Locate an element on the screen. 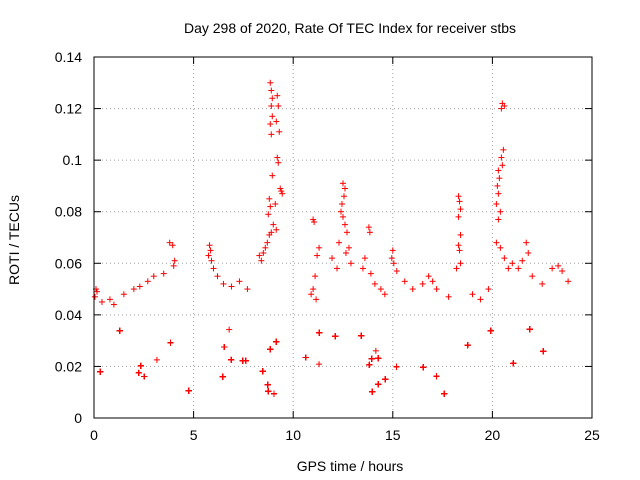 Image resolution: width=640 pixels, height=480 pixels. y-tick-label: 0.1 is located at coordinates (73, 160).